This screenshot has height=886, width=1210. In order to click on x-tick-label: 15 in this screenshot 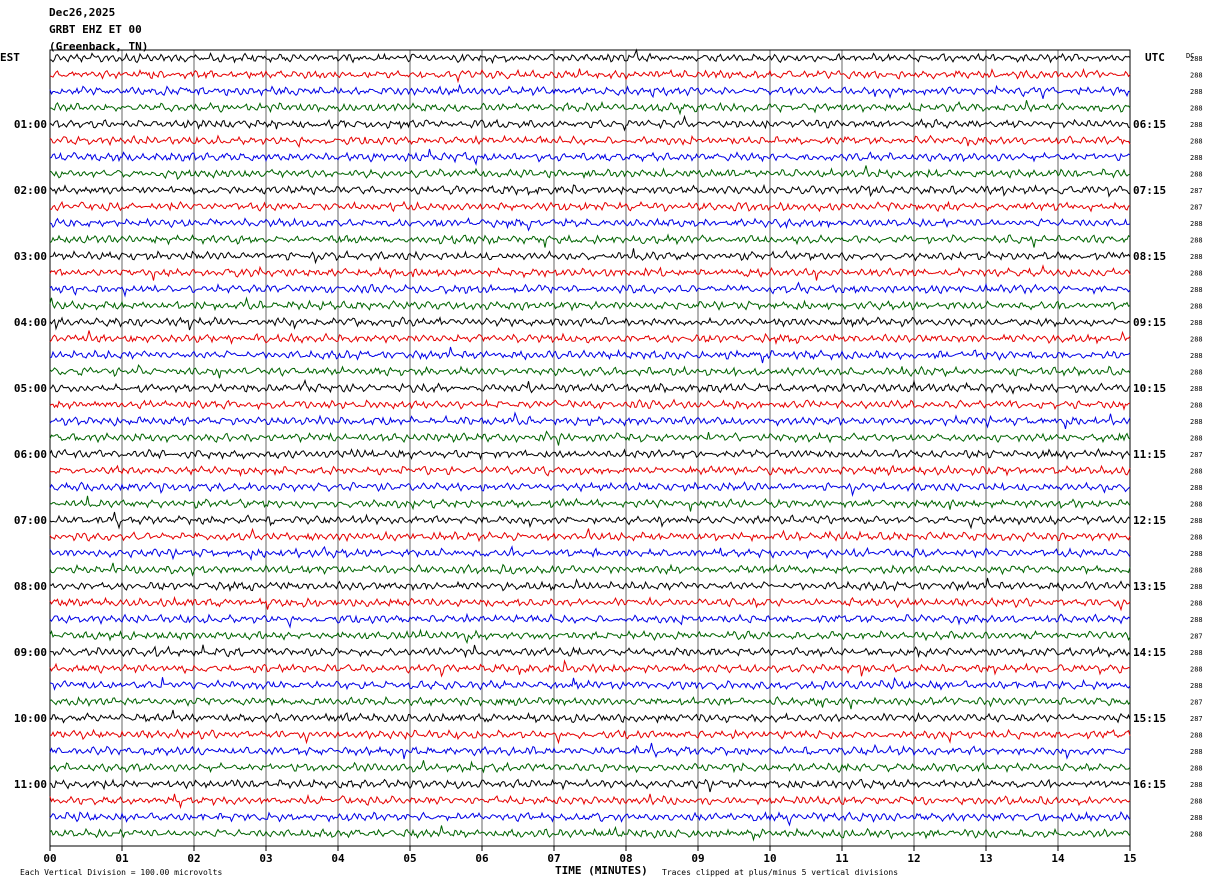, I will do `click(1129, 858)`.